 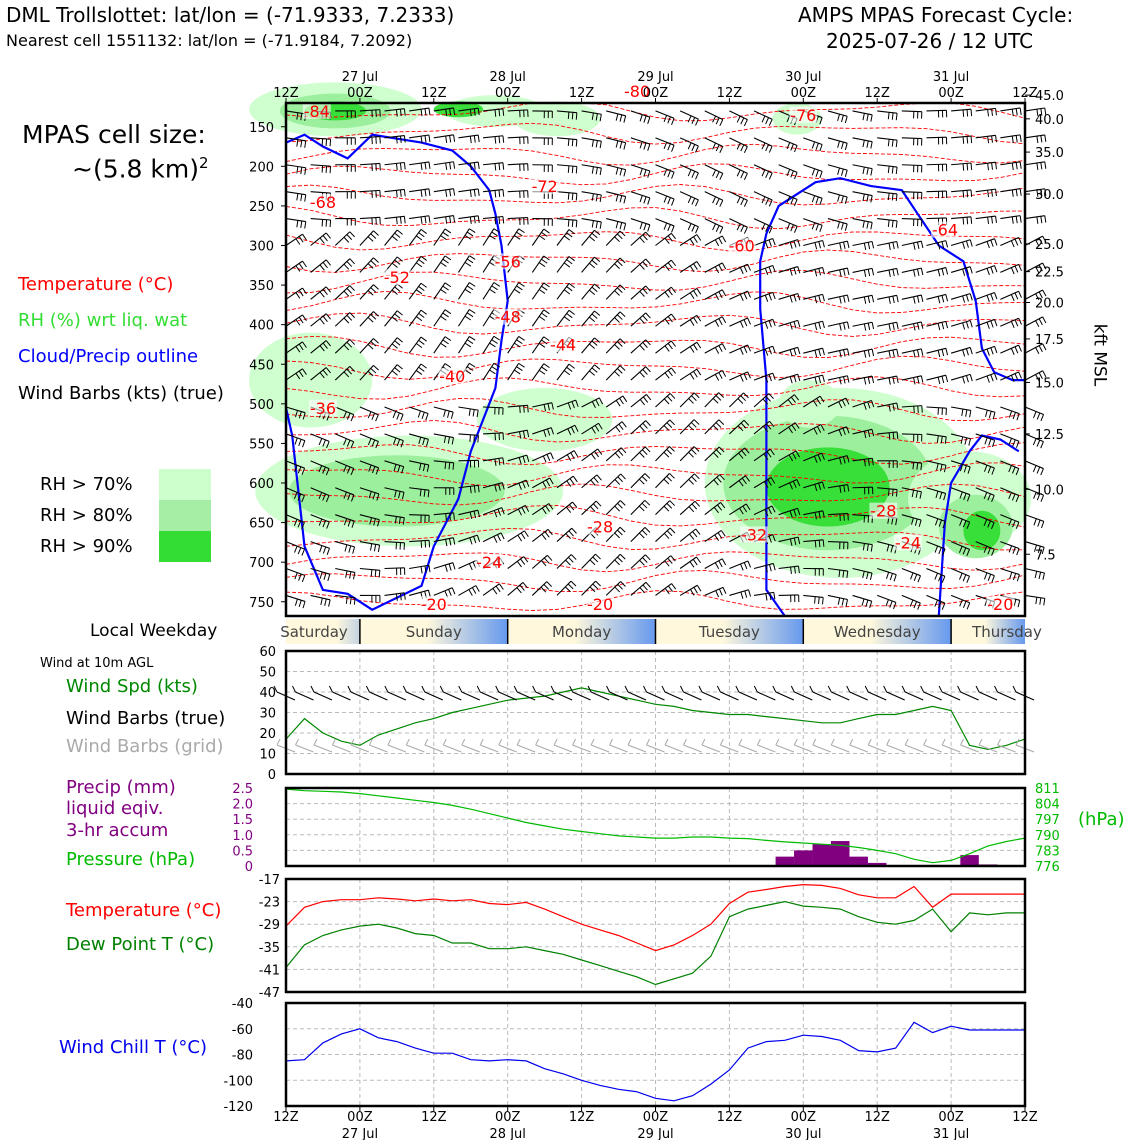 What do you see at coordinates (674, 748) in the screenshot?
I see `surface-barb-grid` at bounding box center [674, 748].